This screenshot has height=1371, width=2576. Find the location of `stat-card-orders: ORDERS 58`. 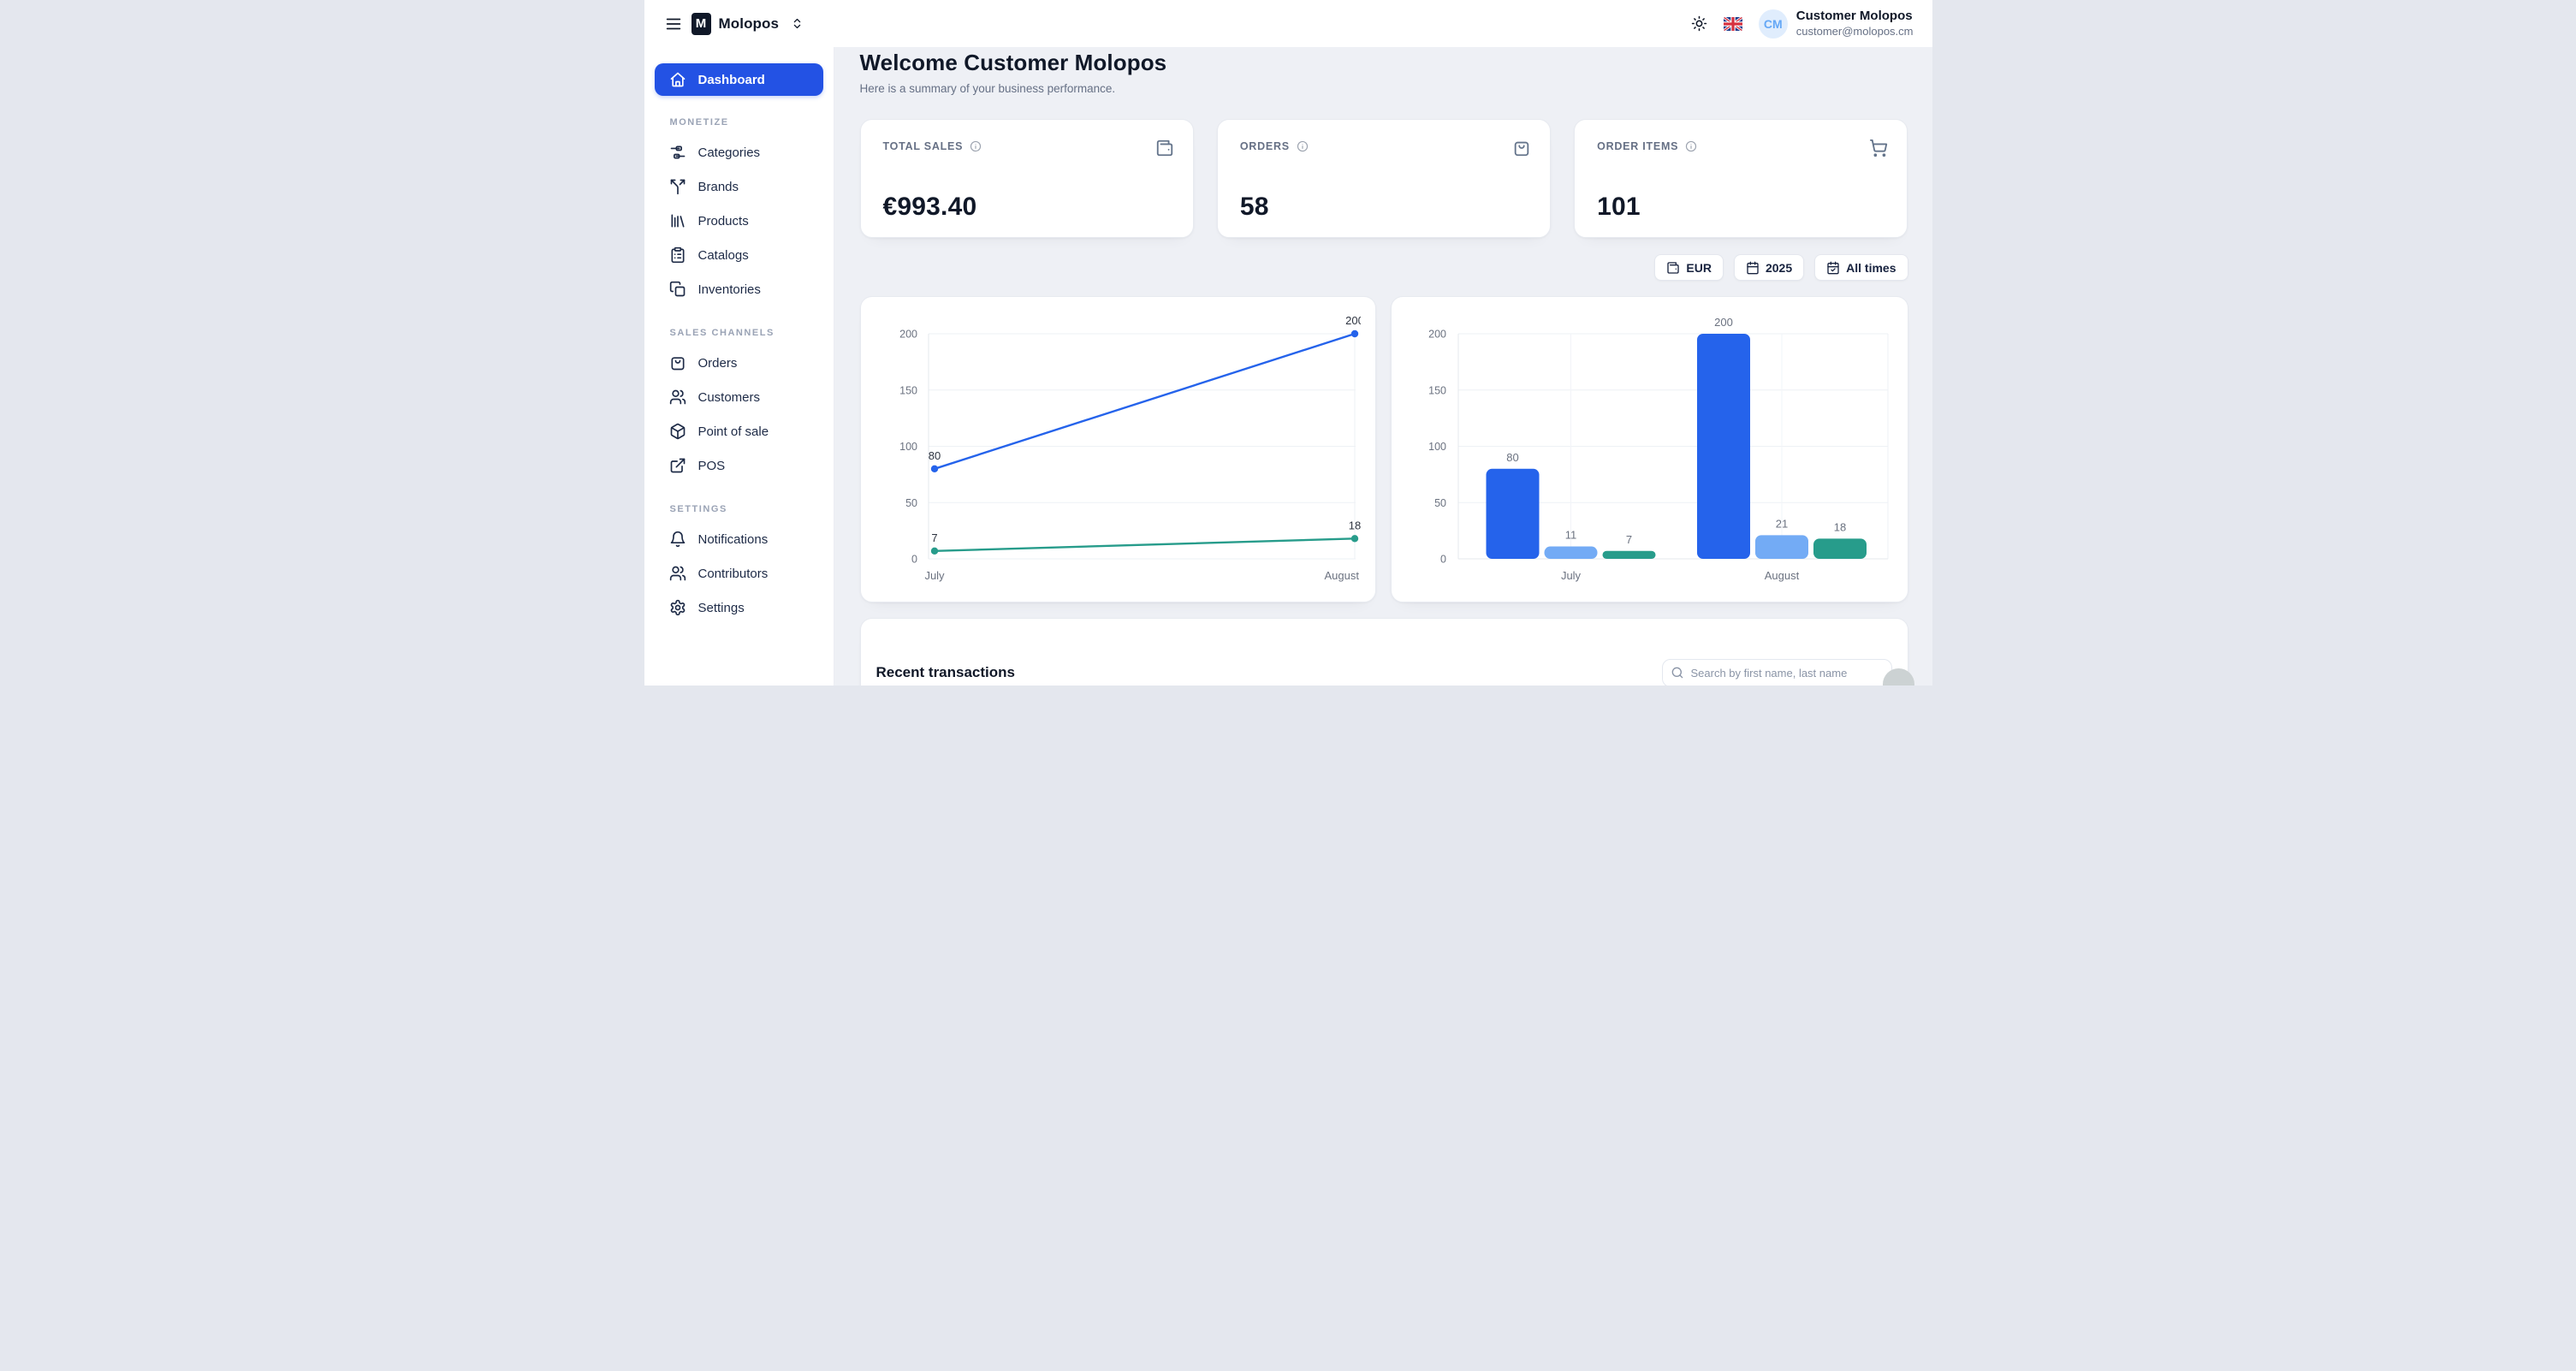

stat-card-orders: ORDERS 58 is located at coordinates (1384, 178).